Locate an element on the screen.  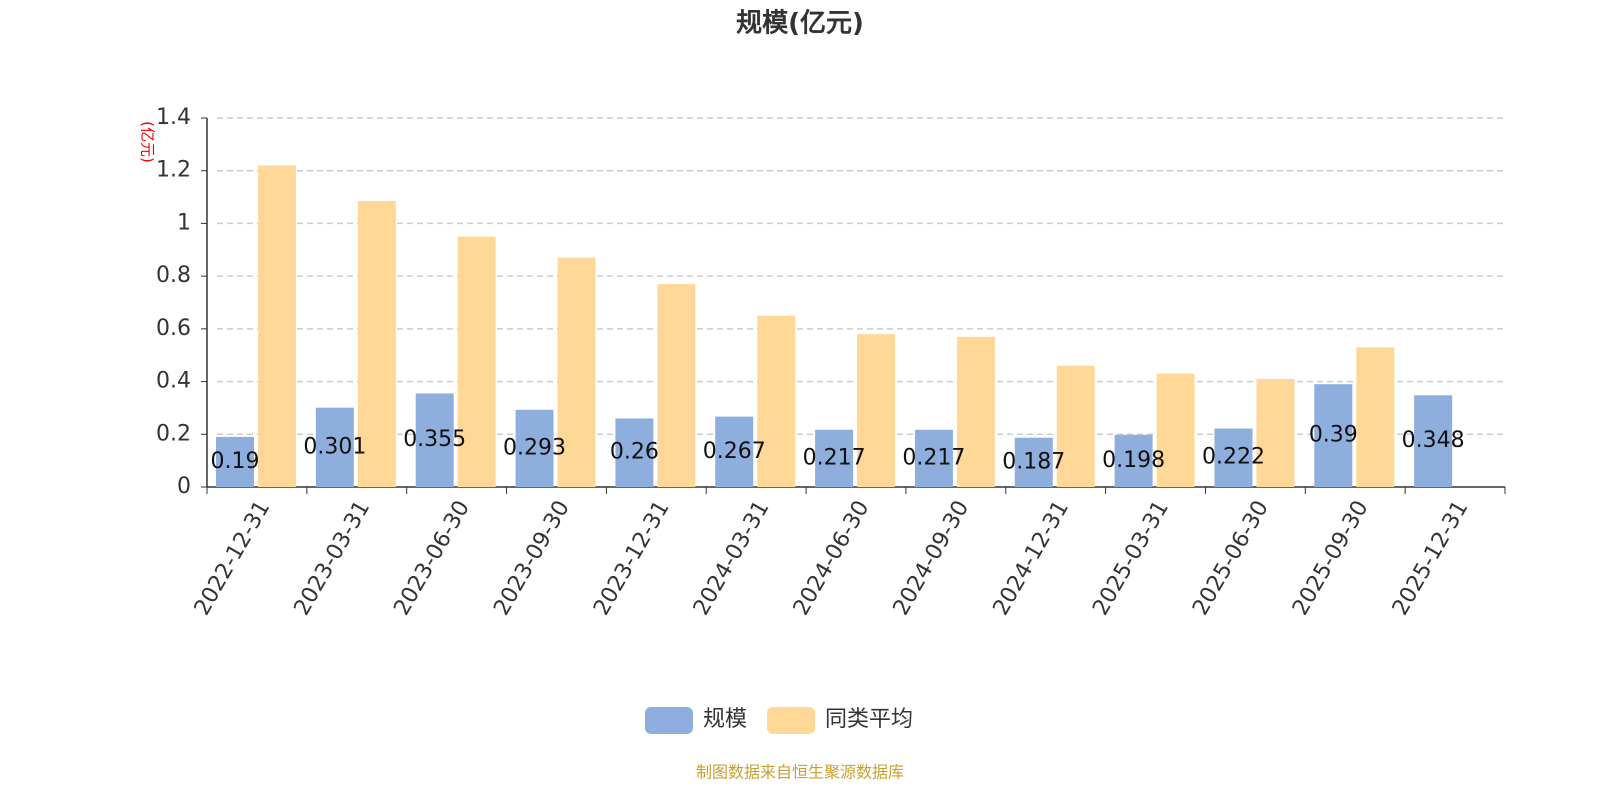
data-label: 0.355 is located at coordinates (434, 439).